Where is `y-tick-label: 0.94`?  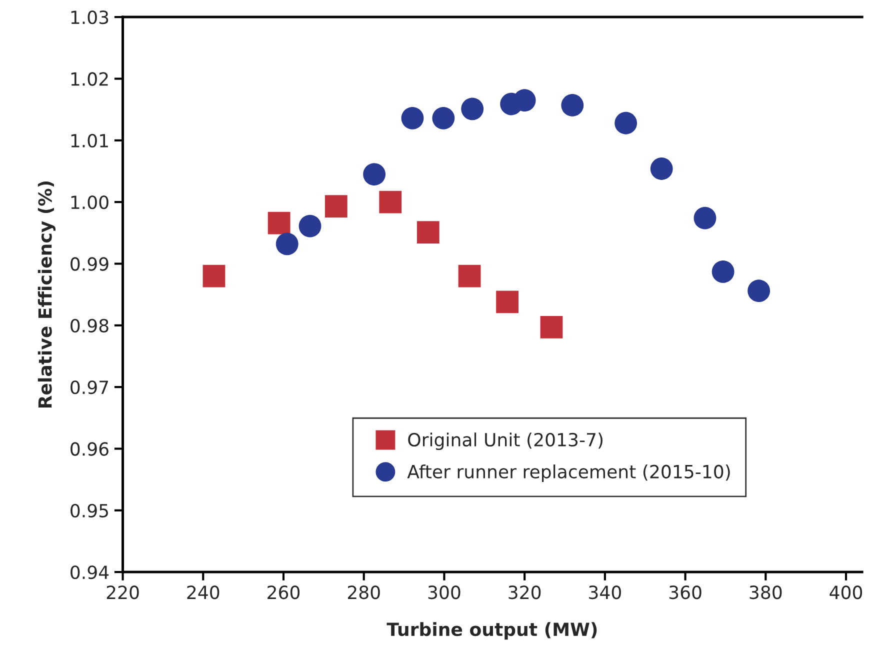 y-tick-label: 0.94 is located at coordinates (89, 572).